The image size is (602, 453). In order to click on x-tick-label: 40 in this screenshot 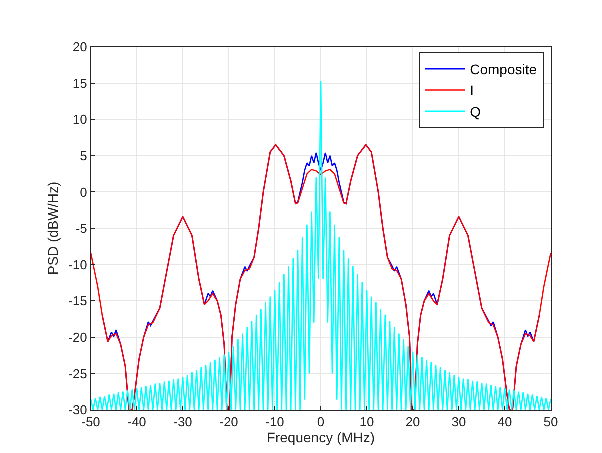, I will do `click(505, 422)`.